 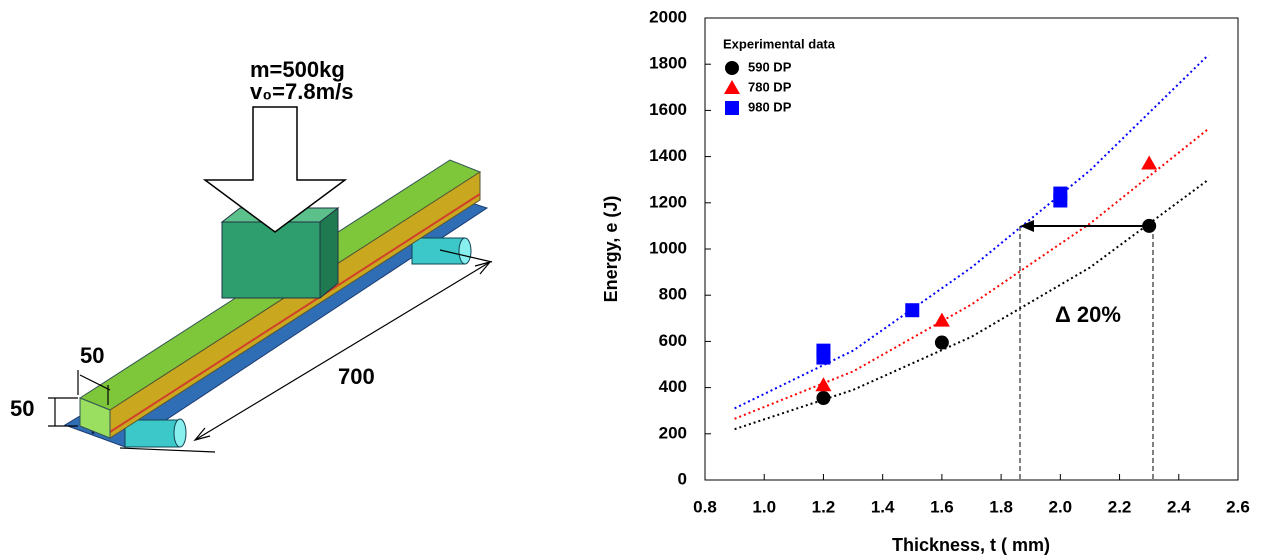 I want to click on y-tick-label: 600, so click(x=673, y=340).